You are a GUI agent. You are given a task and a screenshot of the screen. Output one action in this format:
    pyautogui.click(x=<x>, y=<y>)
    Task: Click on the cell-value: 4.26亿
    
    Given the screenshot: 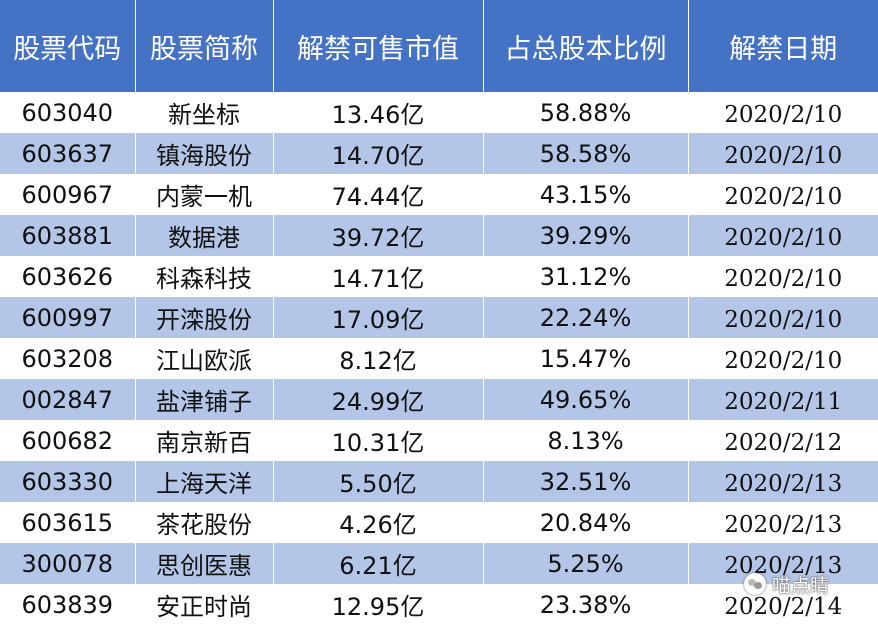 What is the action you would take?
    pyautogui.click(x=378, y=522)
    